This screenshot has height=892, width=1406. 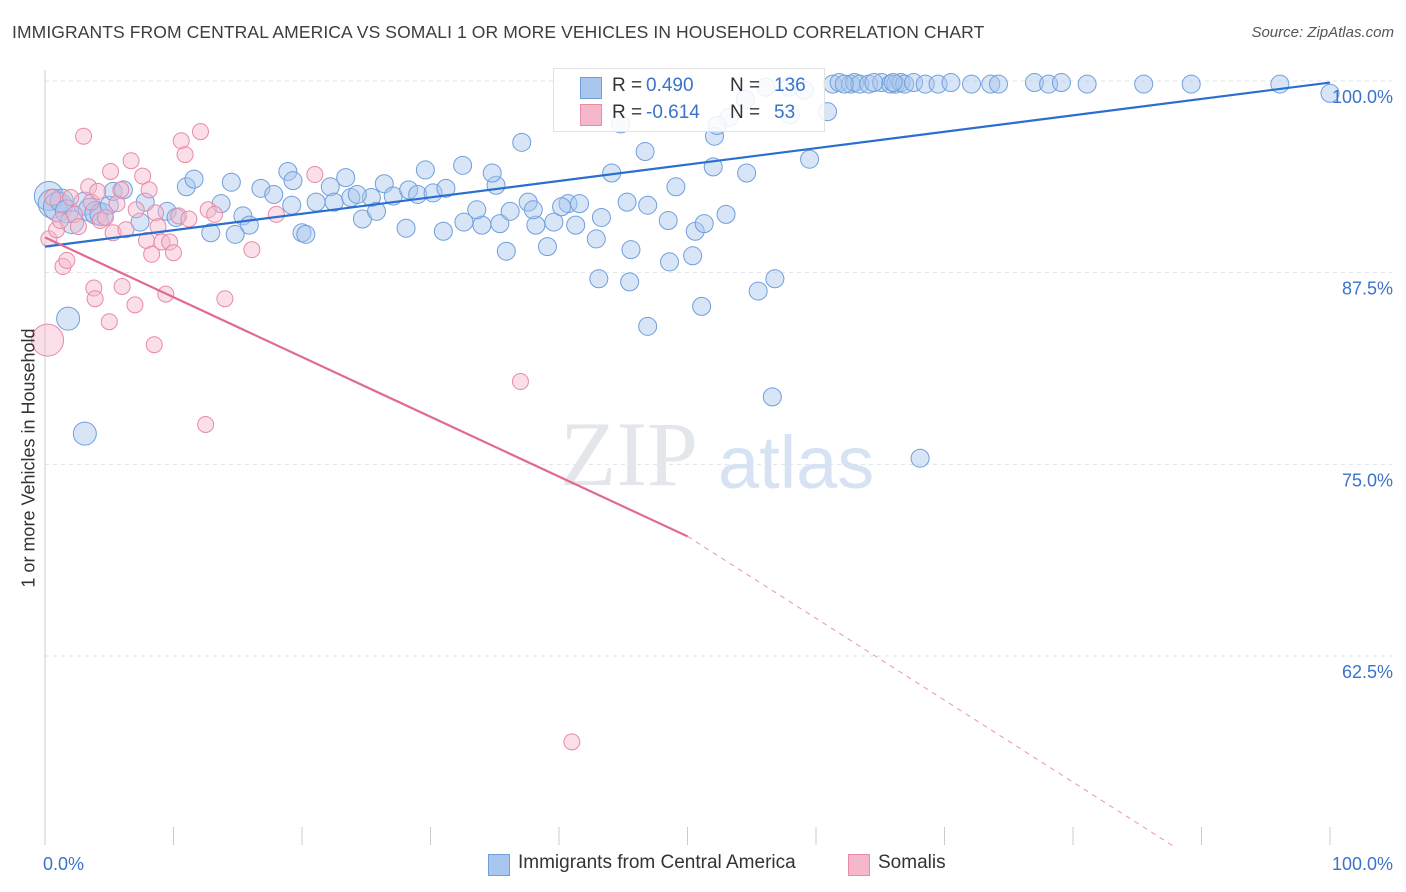 I want to click on legend-swatch-pink, so click(x=591, y=115).